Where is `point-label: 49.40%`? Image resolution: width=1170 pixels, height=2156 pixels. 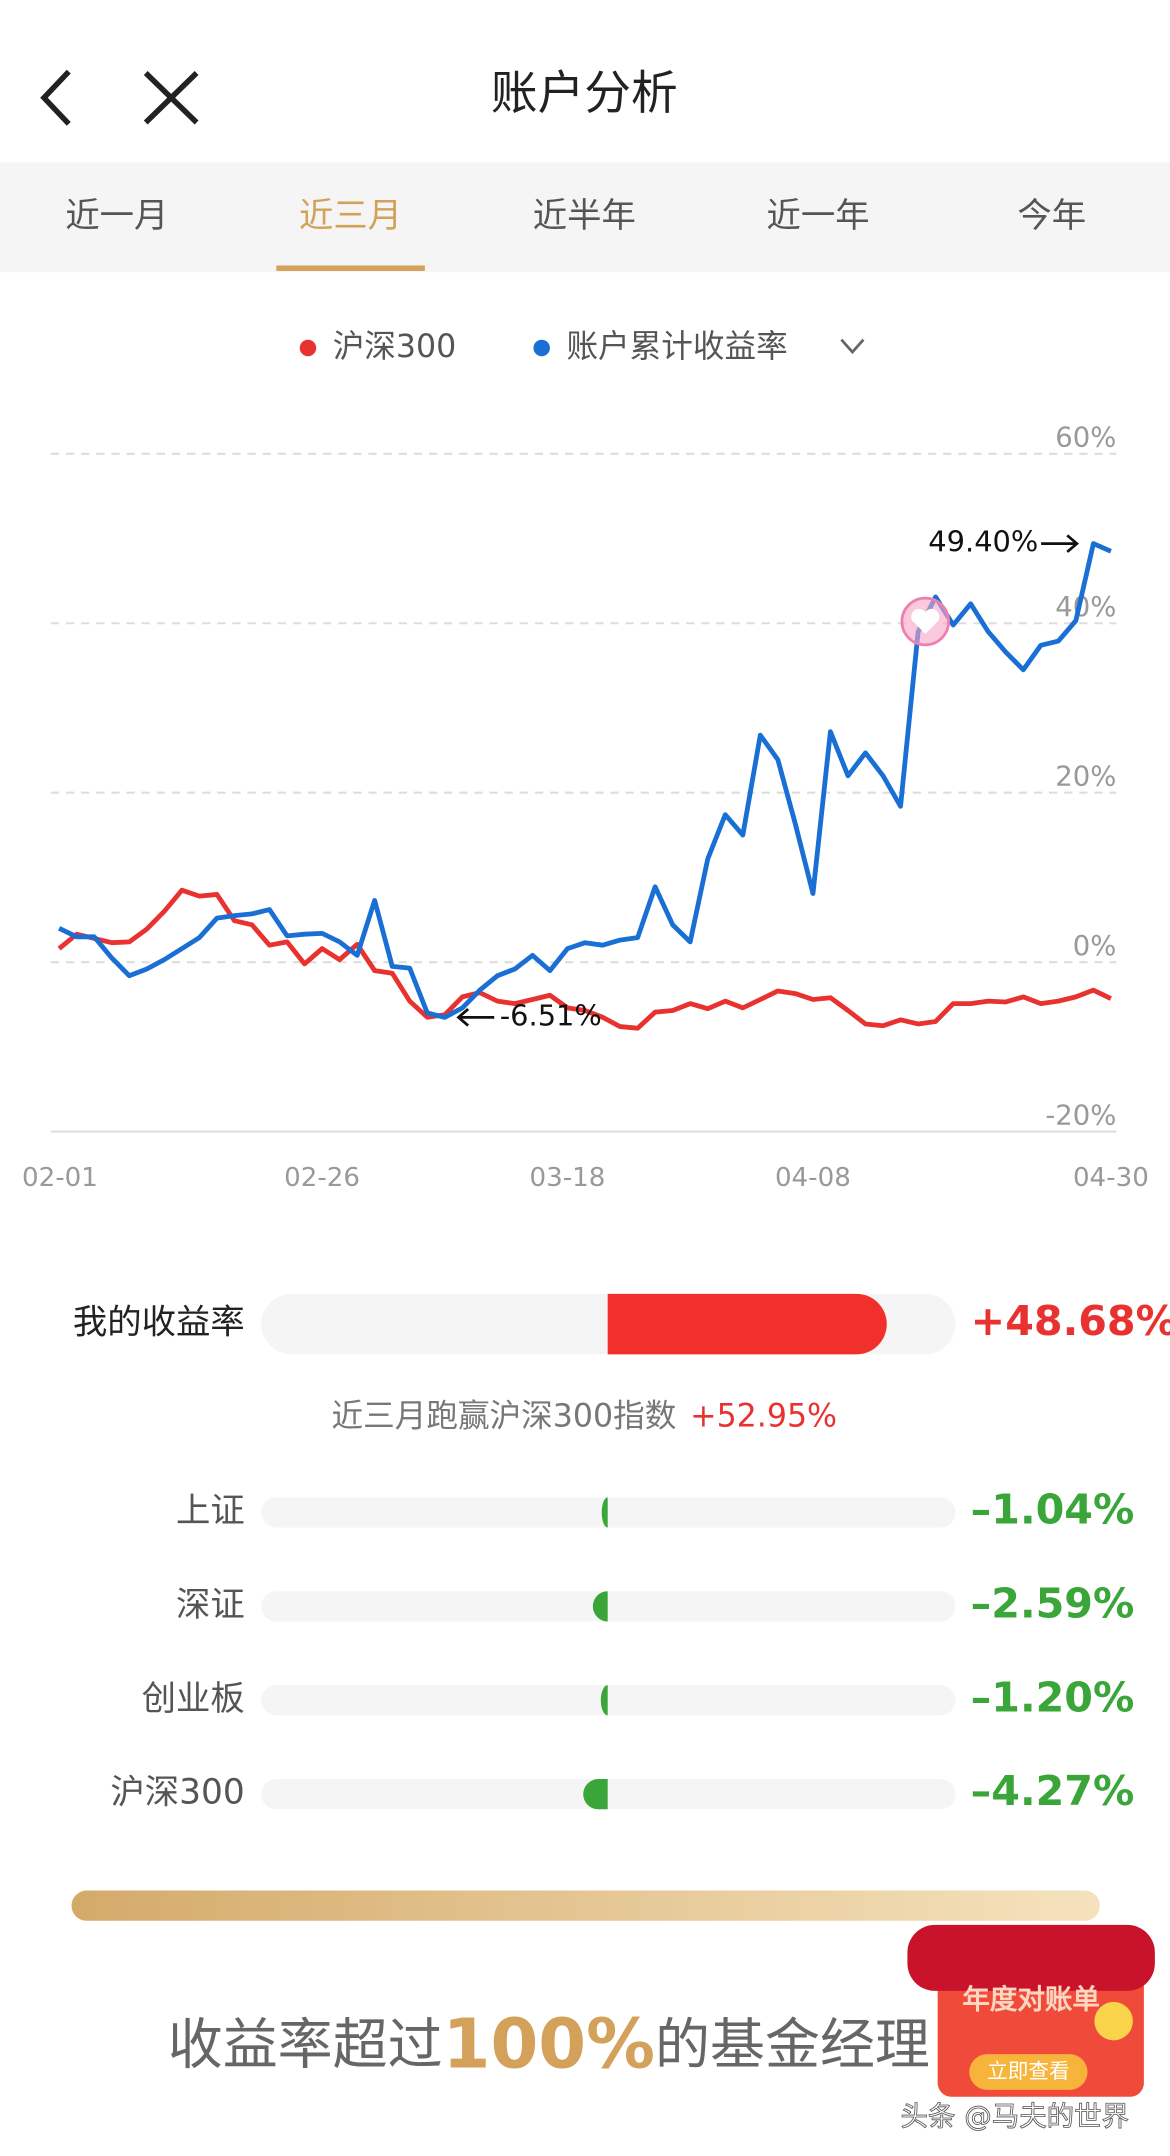
point-label: 49.40% is located at coordinates (983, 542).